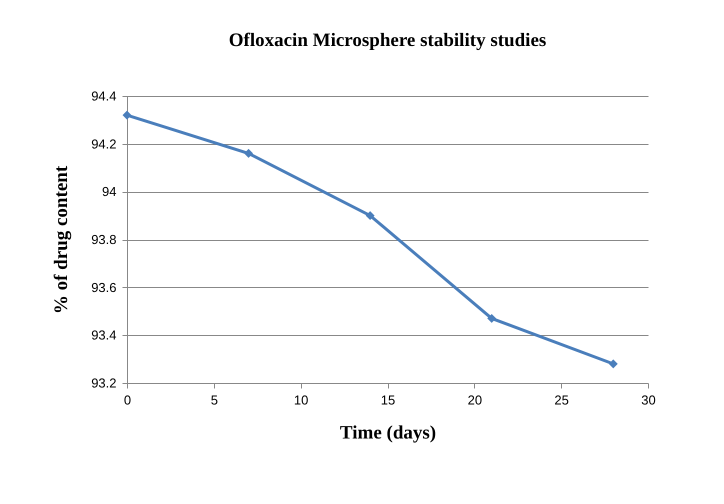  I want to click on x-tick-label: 5, so click(214, 400).